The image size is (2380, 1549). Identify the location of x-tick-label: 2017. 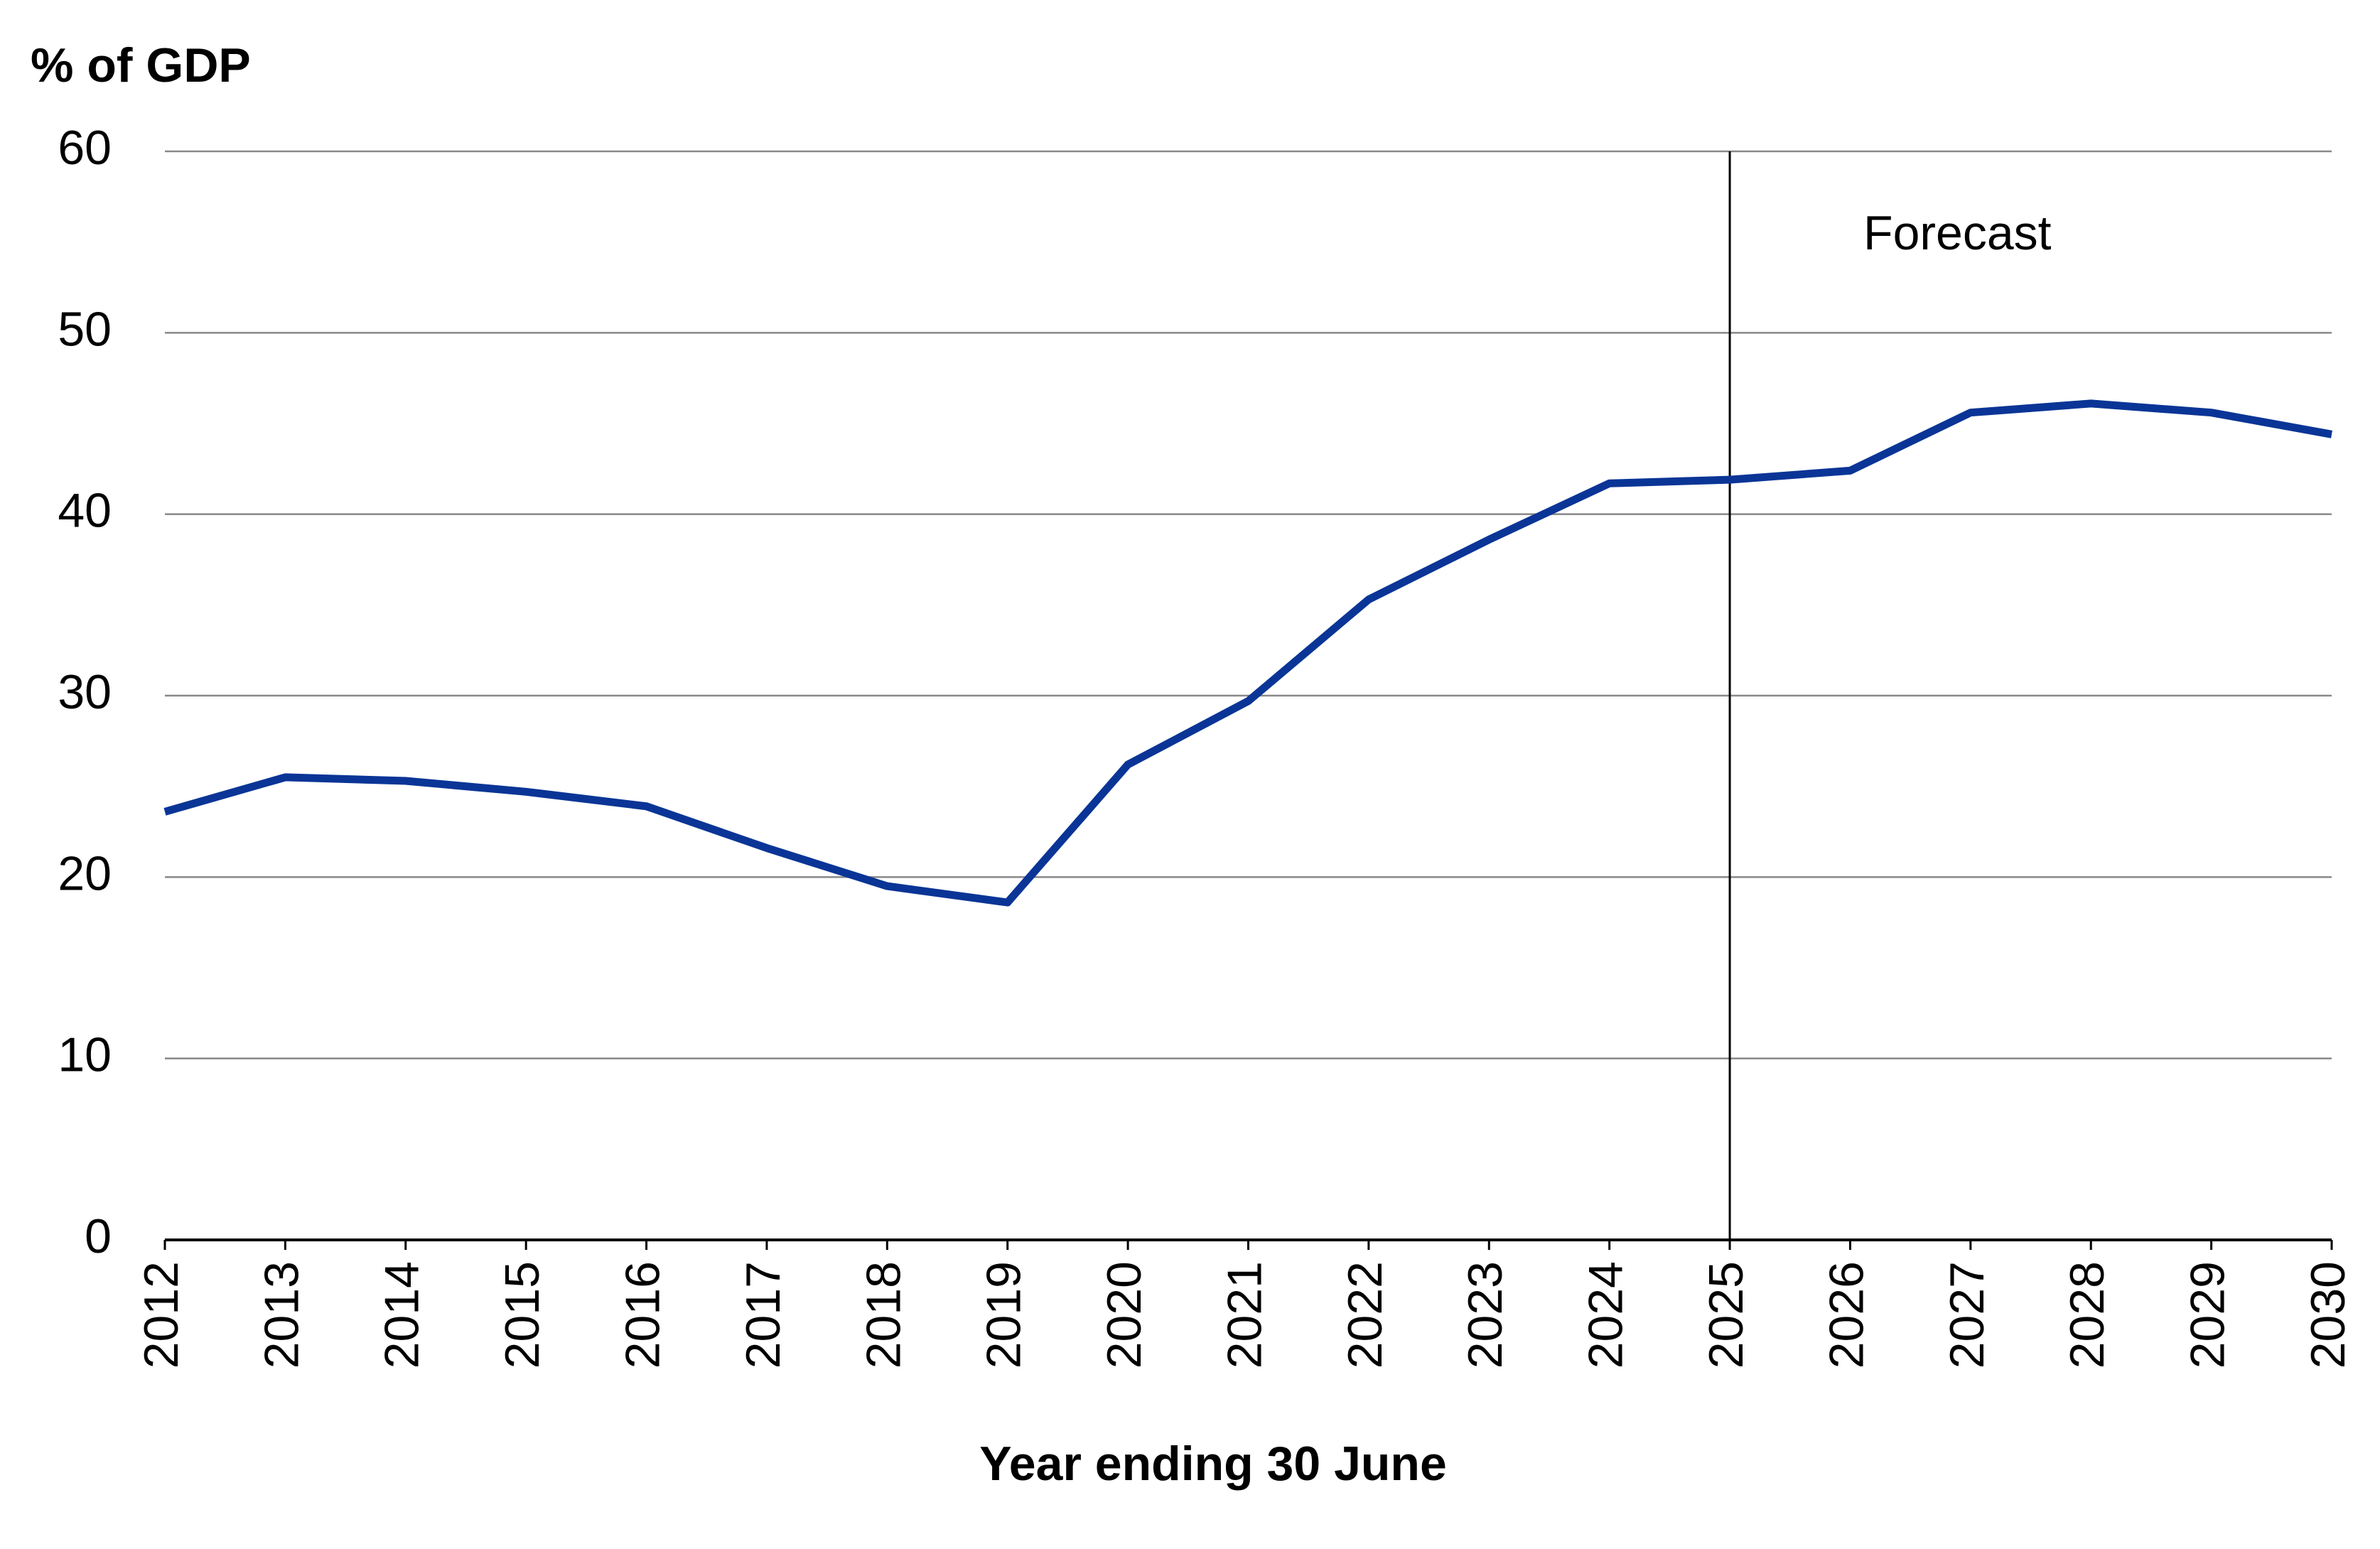
(763, 1315).